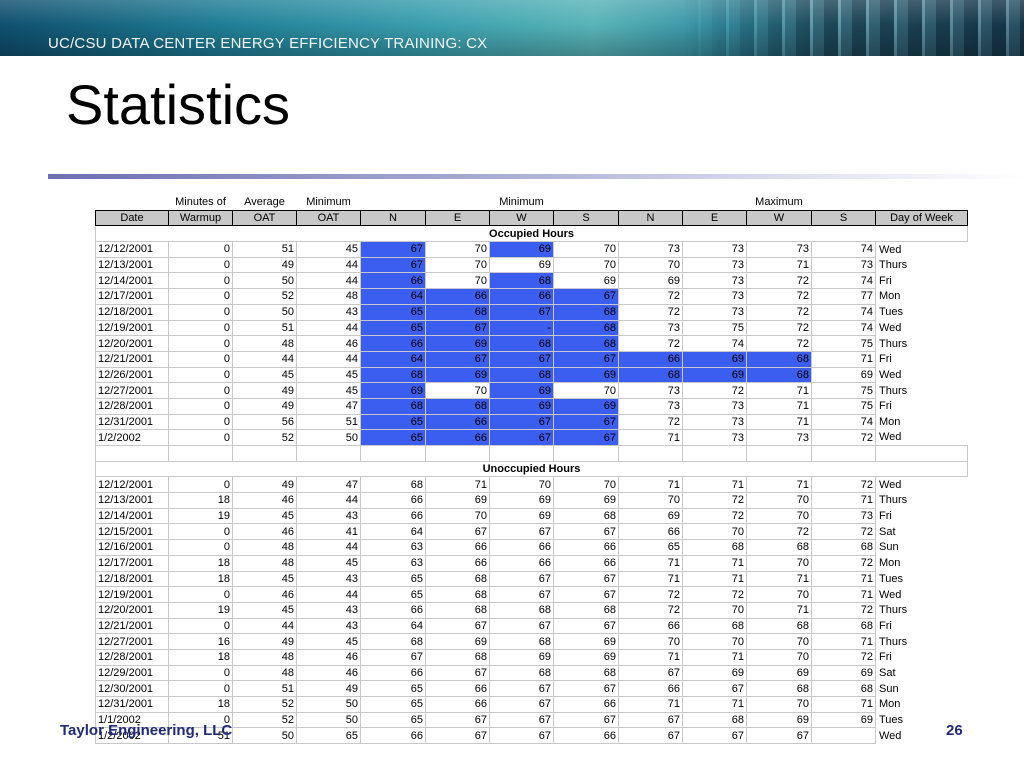 Image resolution: width=1024 pixels, height=768 pixels. I want to click on column-header: W, so click(779, 218).